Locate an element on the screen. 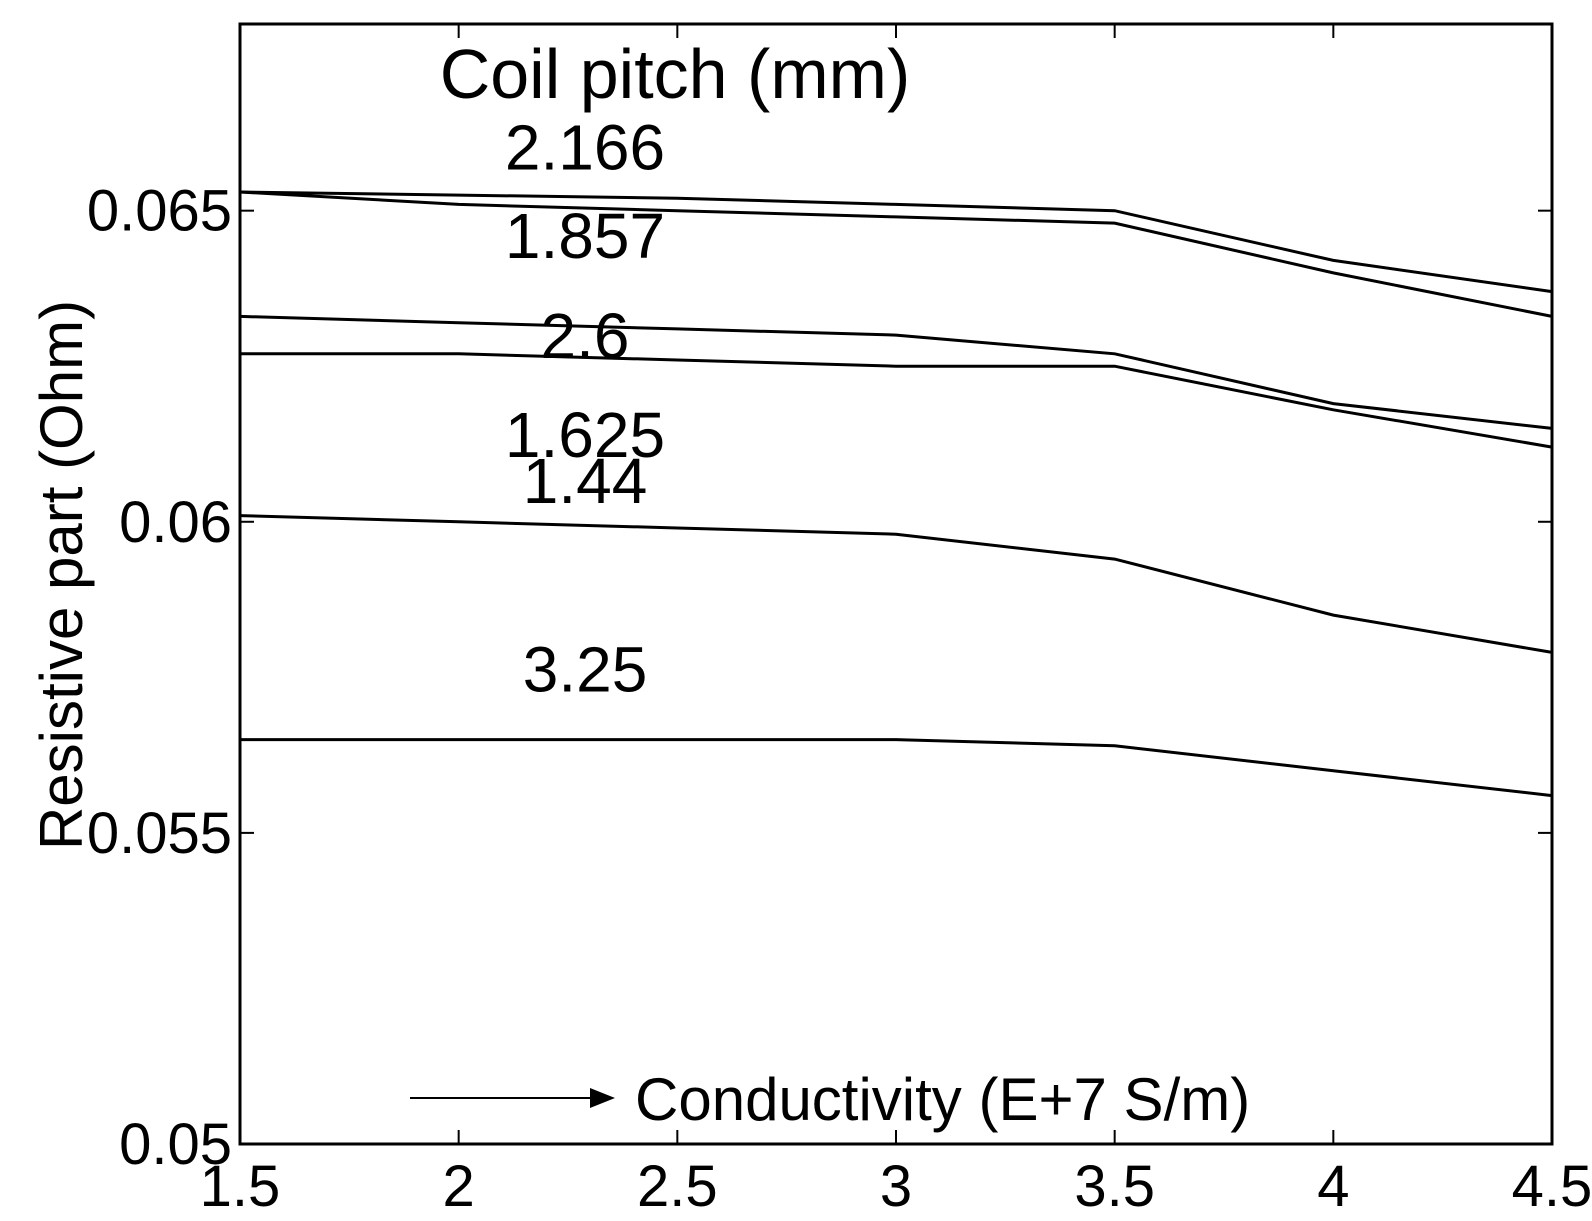 This screenshot has width=1592, height=1221. series-label: 3.25 is located at coordinates (585, 670).